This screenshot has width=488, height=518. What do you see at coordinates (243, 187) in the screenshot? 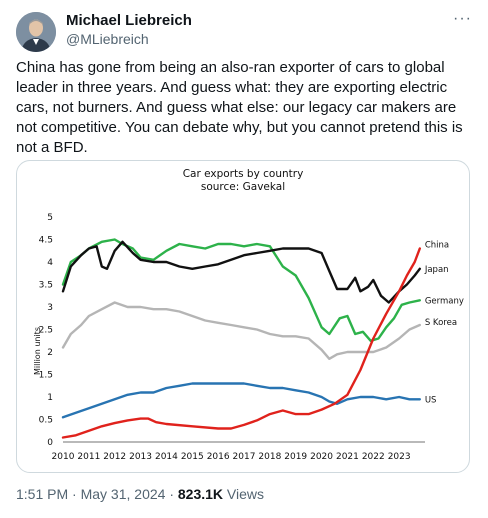
I see `chart-subtitle: source: Gavekal` at bounding box center [243, 187].